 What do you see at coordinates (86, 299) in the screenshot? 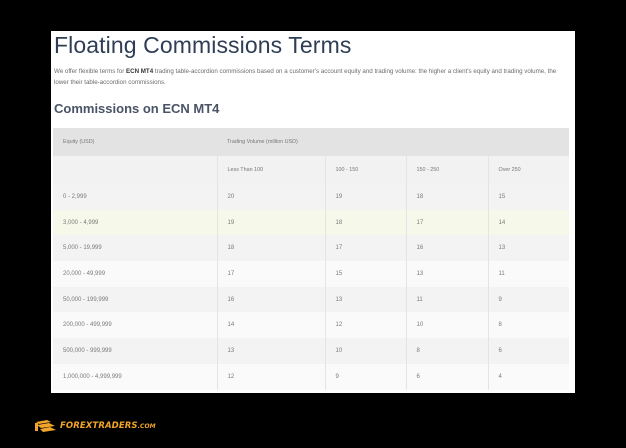
I see `equity-cell: 50,000 - 199,999` at bounding box center [86, 299].